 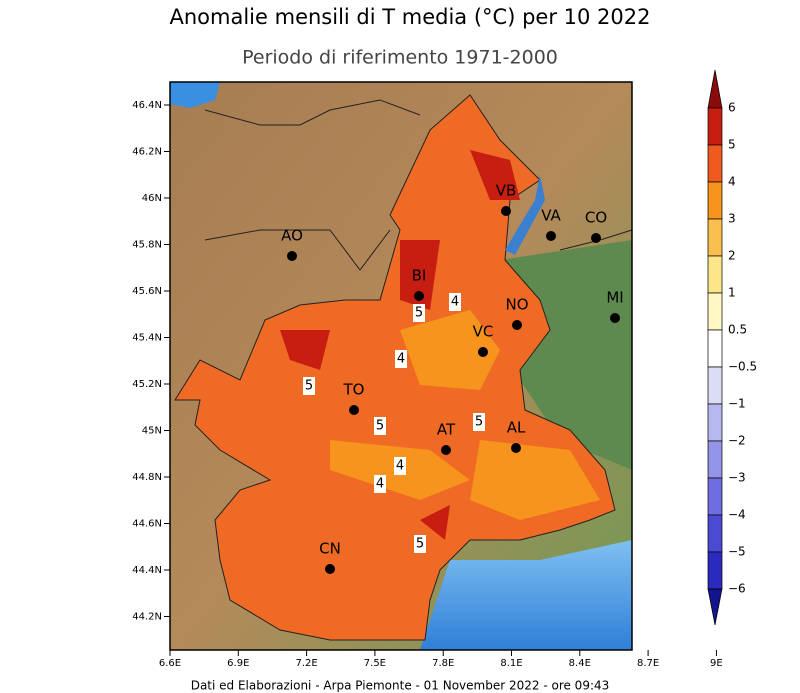 I want to click on colorbar-label: −3, so click(x=737, y=478).